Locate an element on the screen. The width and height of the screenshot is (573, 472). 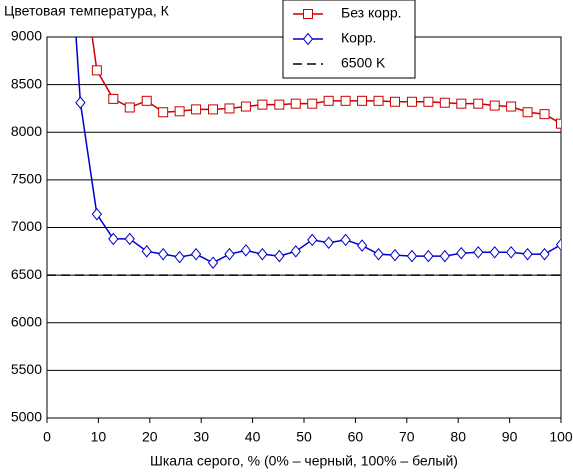
x-tick-label: 40 is located at coordinates (253, 437).